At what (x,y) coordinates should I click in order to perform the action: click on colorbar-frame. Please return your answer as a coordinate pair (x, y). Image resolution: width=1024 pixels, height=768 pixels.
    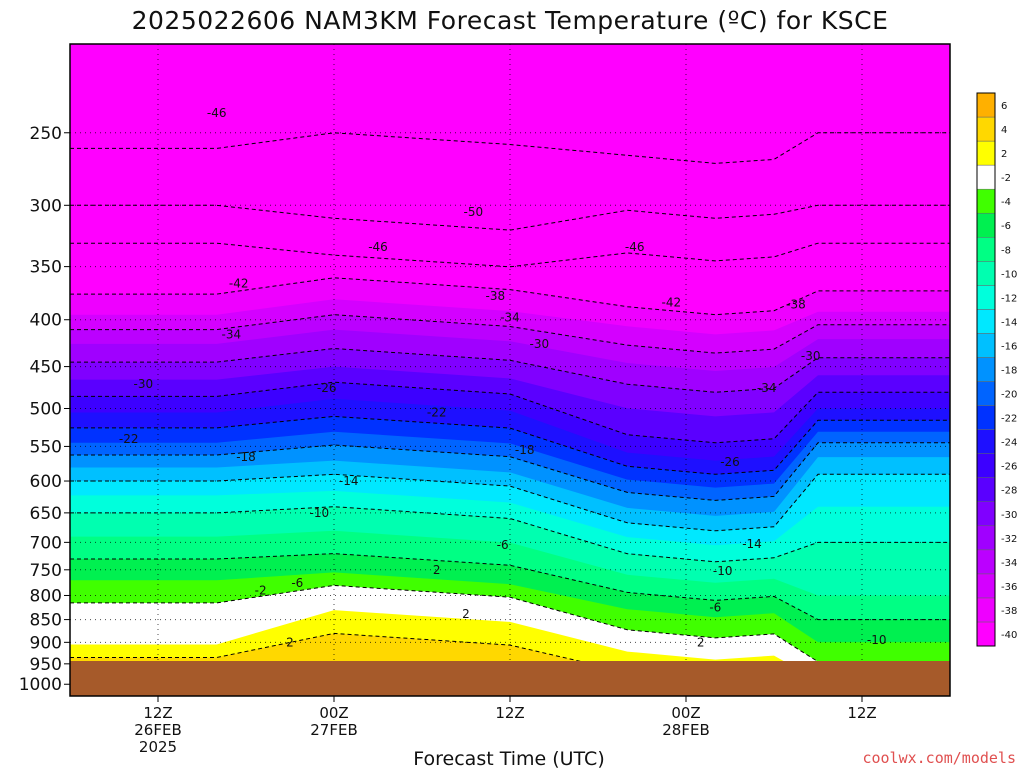
    Looking at the image, I should click on (986, 369).